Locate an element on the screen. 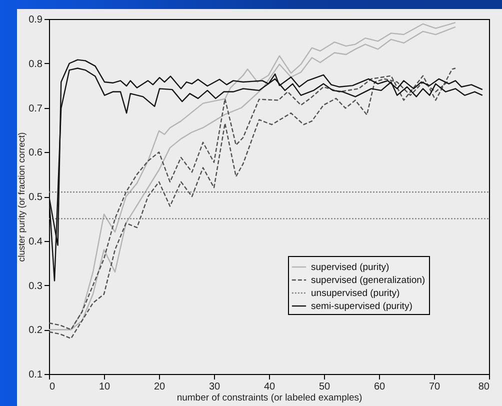 The width and height of the screenshot is (502, 406). x-tick-label: 20 is located at coordinates (160, 387).